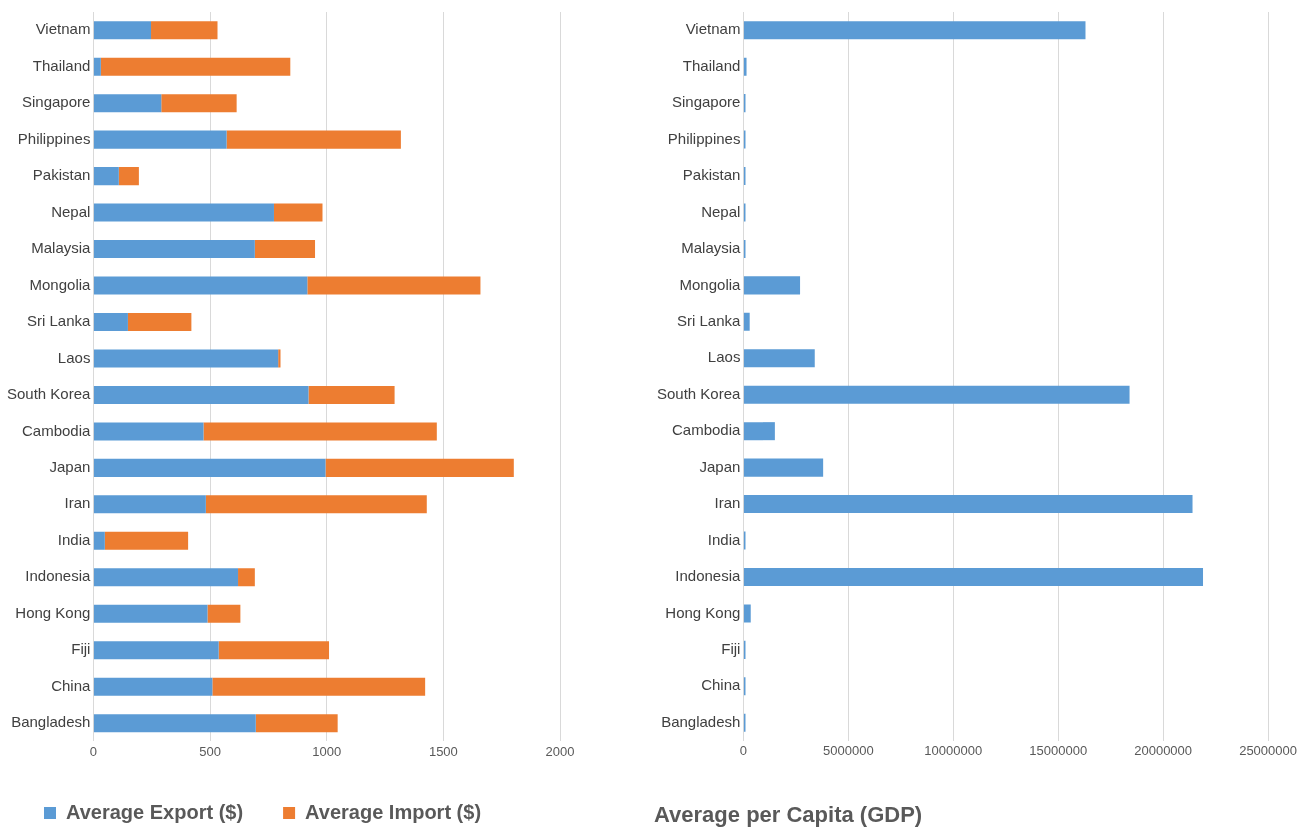 The height and width of the screenshot is (839, 1303). I want to click on x-tick-label: 10000000, so click(953, 751).